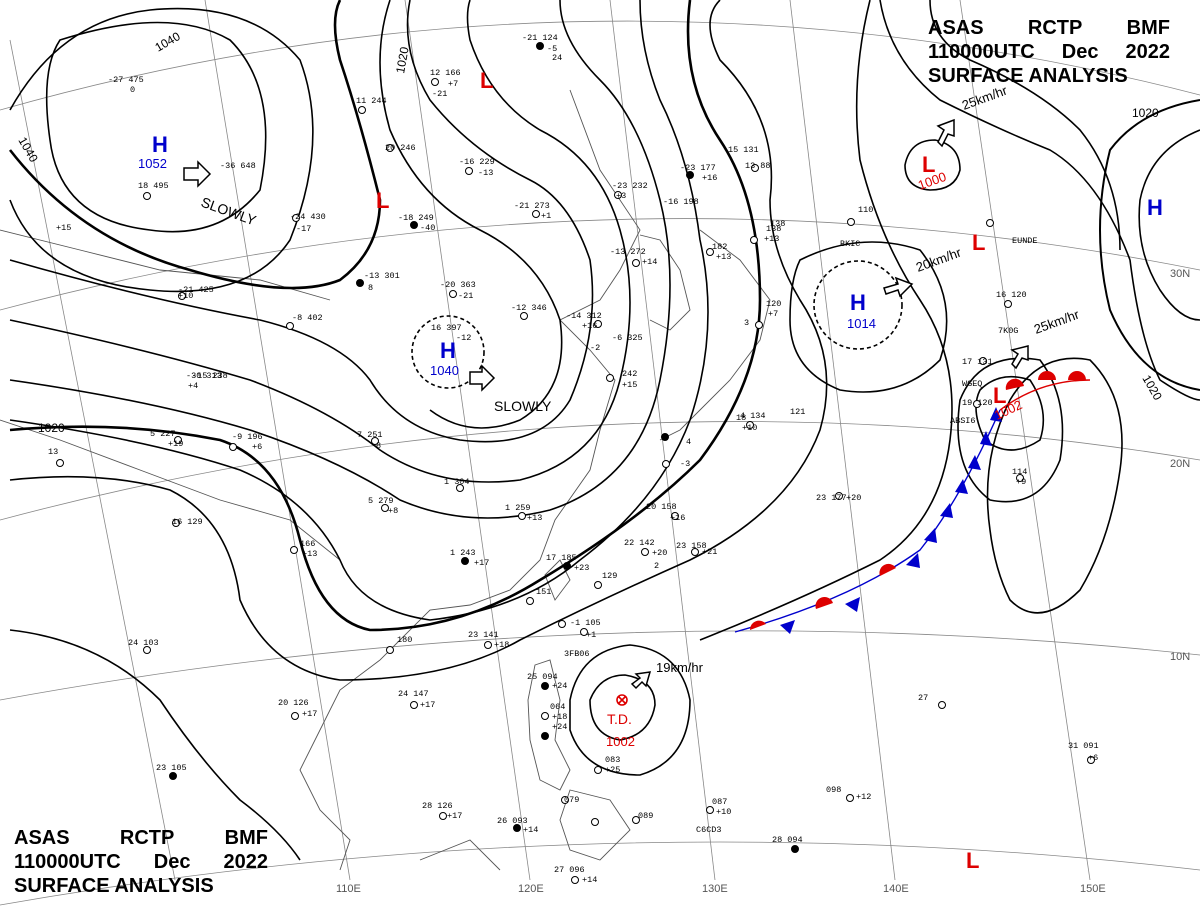  Describe the element at coordinates (972, 384) in the screenshot. I see `station-text: WGEQ` at that location.